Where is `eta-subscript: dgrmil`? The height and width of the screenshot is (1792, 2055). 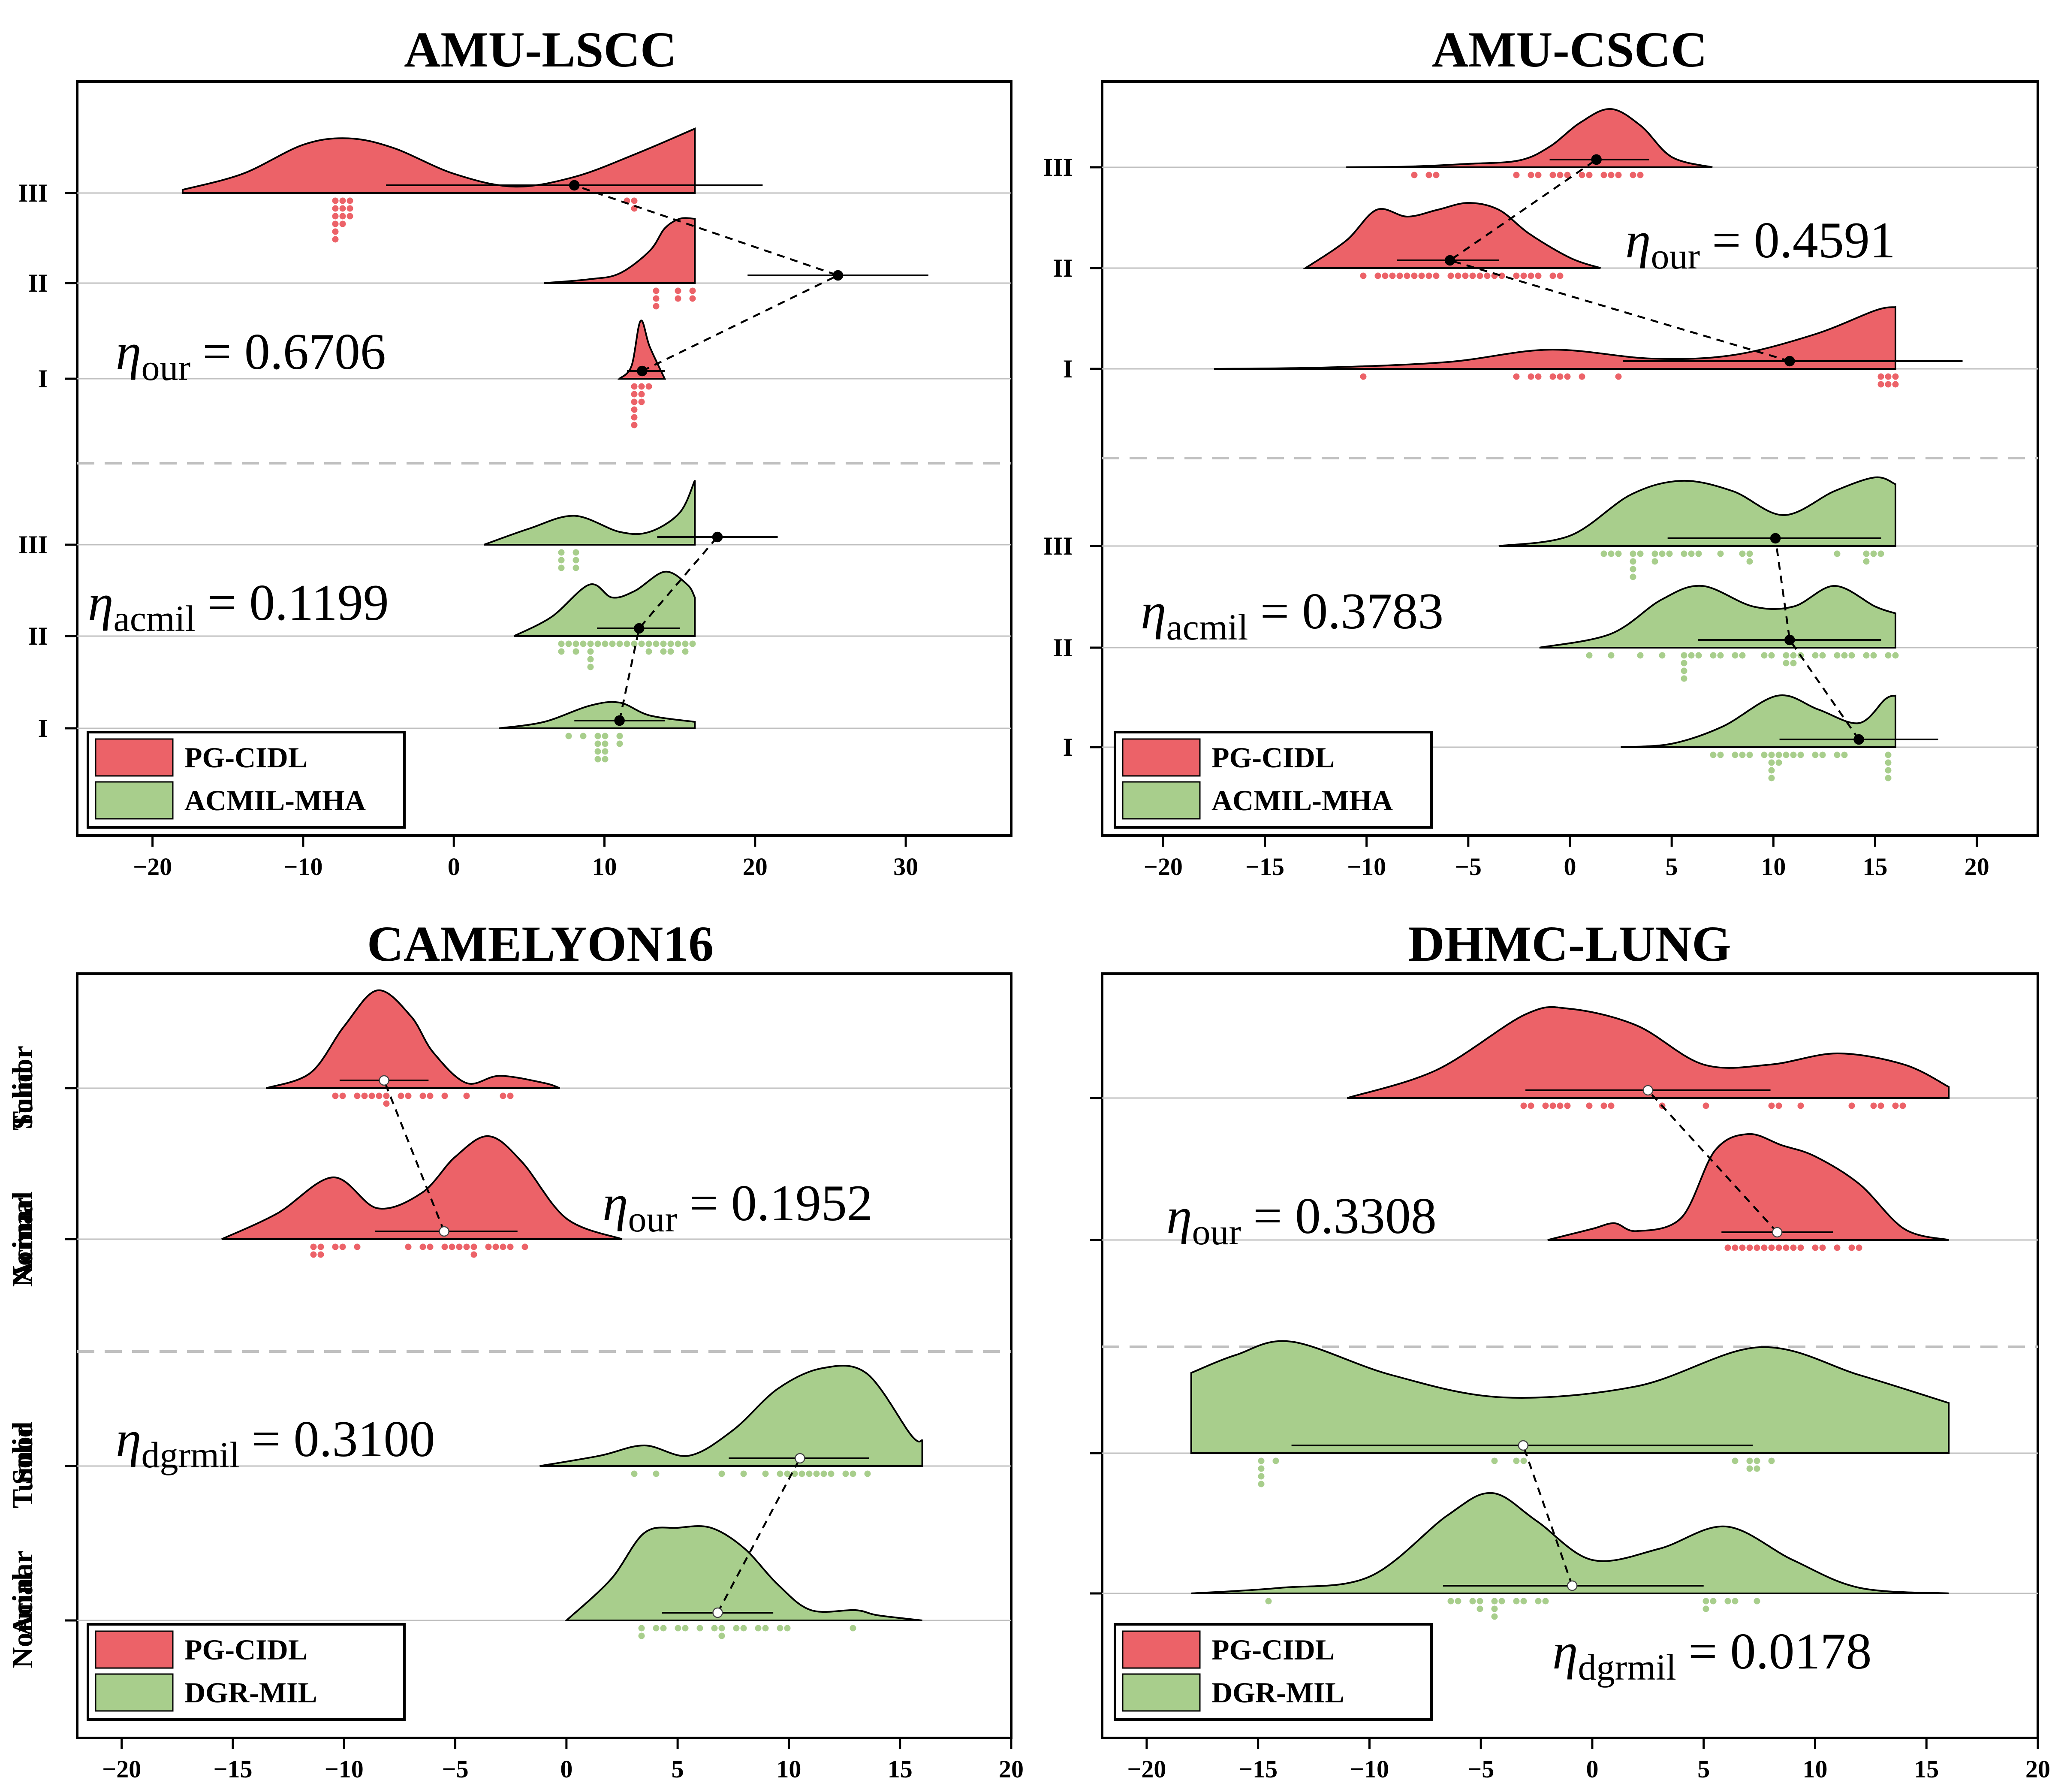 eta-subscript: dgrmil is located at coordinates (1627, 1668).